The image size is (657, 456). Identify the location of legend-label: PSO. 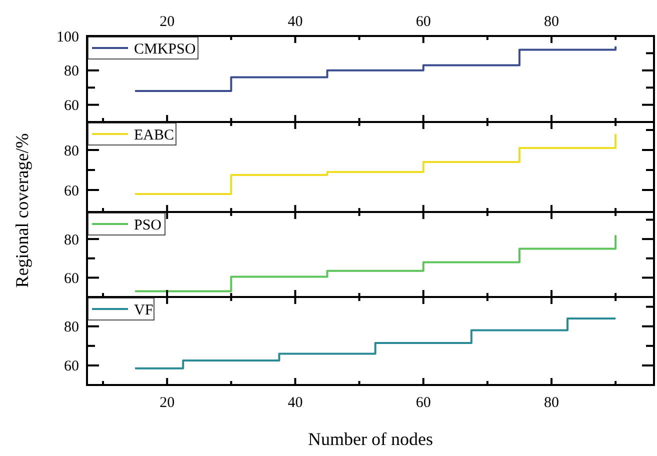
(148, 225).